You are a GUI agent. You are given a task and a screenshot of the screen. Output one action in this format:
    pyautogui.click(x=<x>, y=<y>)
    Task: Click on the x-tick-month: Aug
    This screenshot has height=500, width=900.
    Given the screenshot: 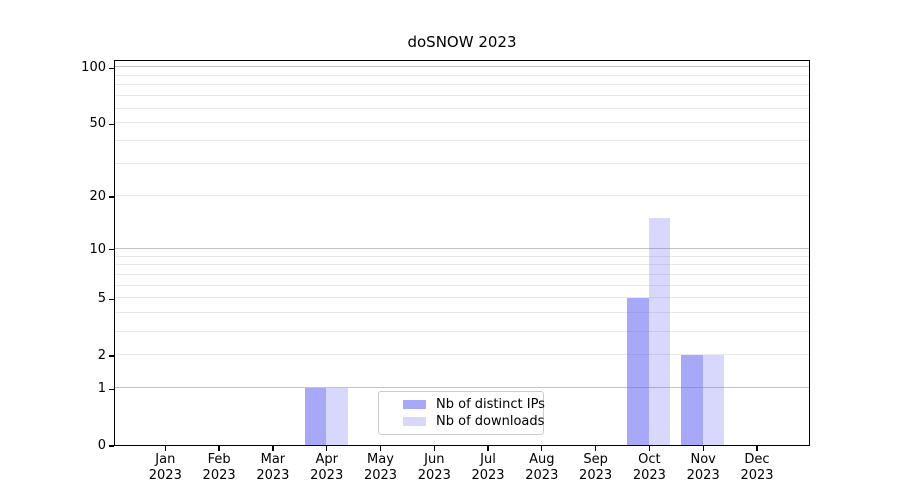 What is the action you would take?
    pyautogui.click(x=542, y=459)
    